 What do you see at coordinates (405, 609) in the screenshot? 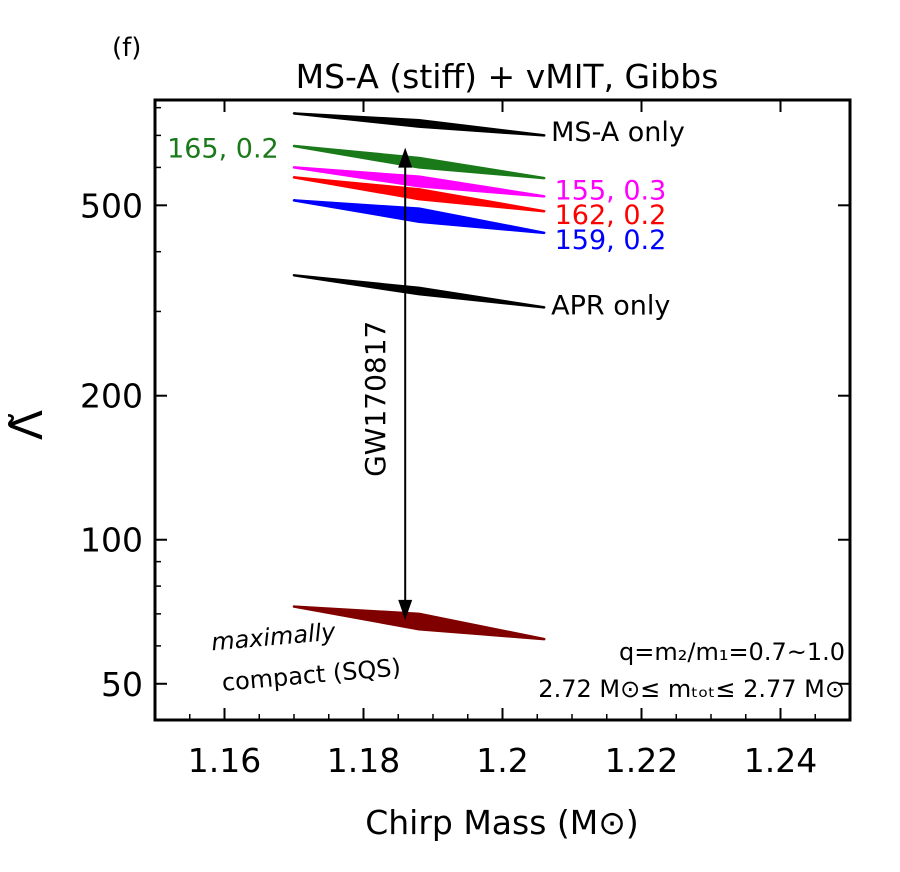
I see `arrow-head-bottom` at bounding box center [405, 609].